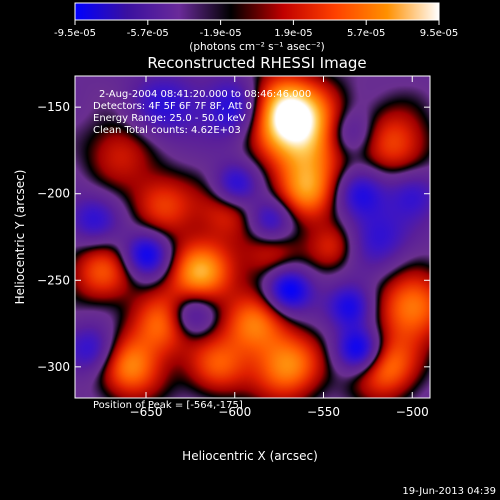 The image size is (500, 500). What do you see at coordinates (169, 118) in the screenshot?
I see `info-energy: Energy Range: 25.0 - 50.0 keV` at bounding box center [169, 118].